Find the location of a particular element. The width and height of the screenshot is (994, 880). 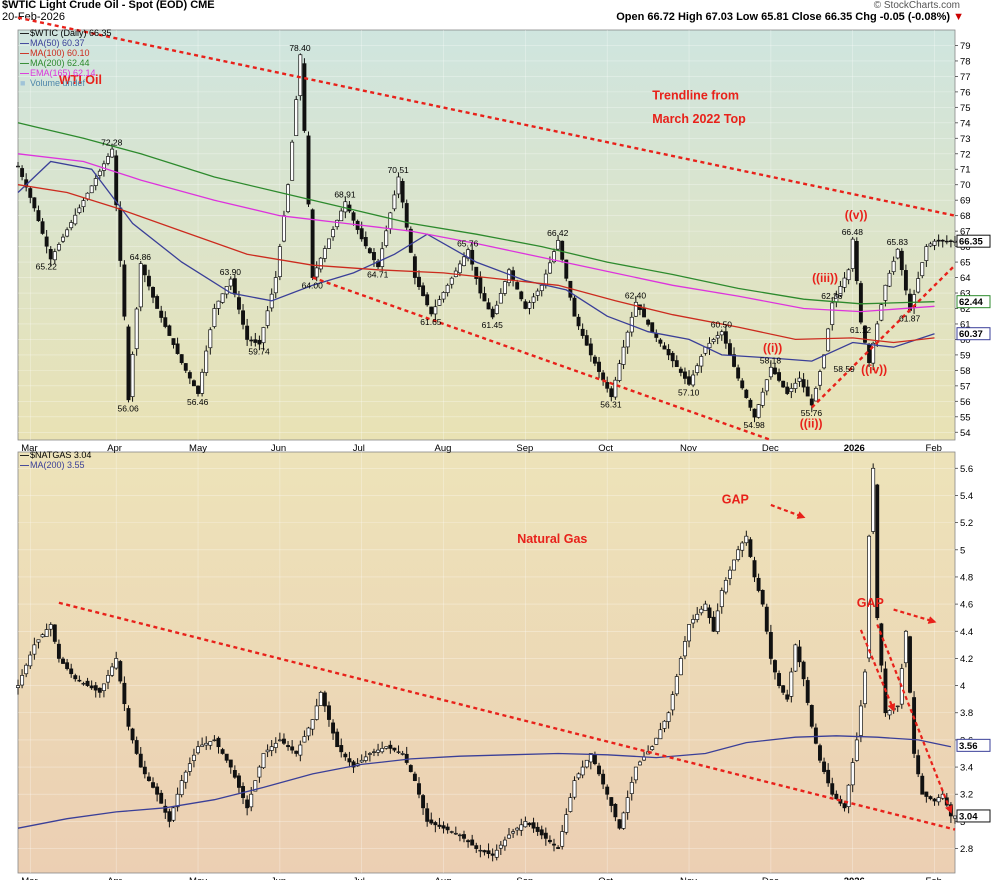

oil-y-tick-label: 67 is located at coordinates (965, 232).